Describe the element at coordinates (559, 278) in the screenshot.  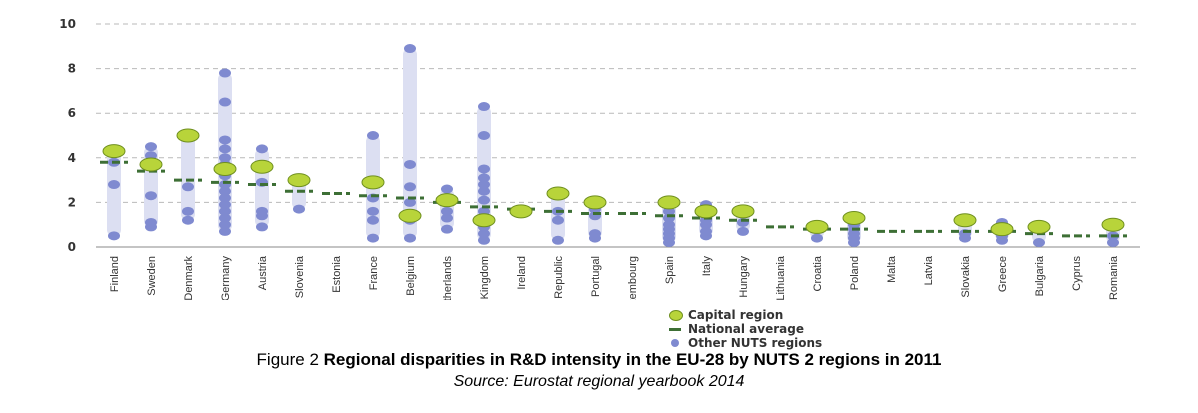
I see `x-category-label: Czech Republic` at that location.